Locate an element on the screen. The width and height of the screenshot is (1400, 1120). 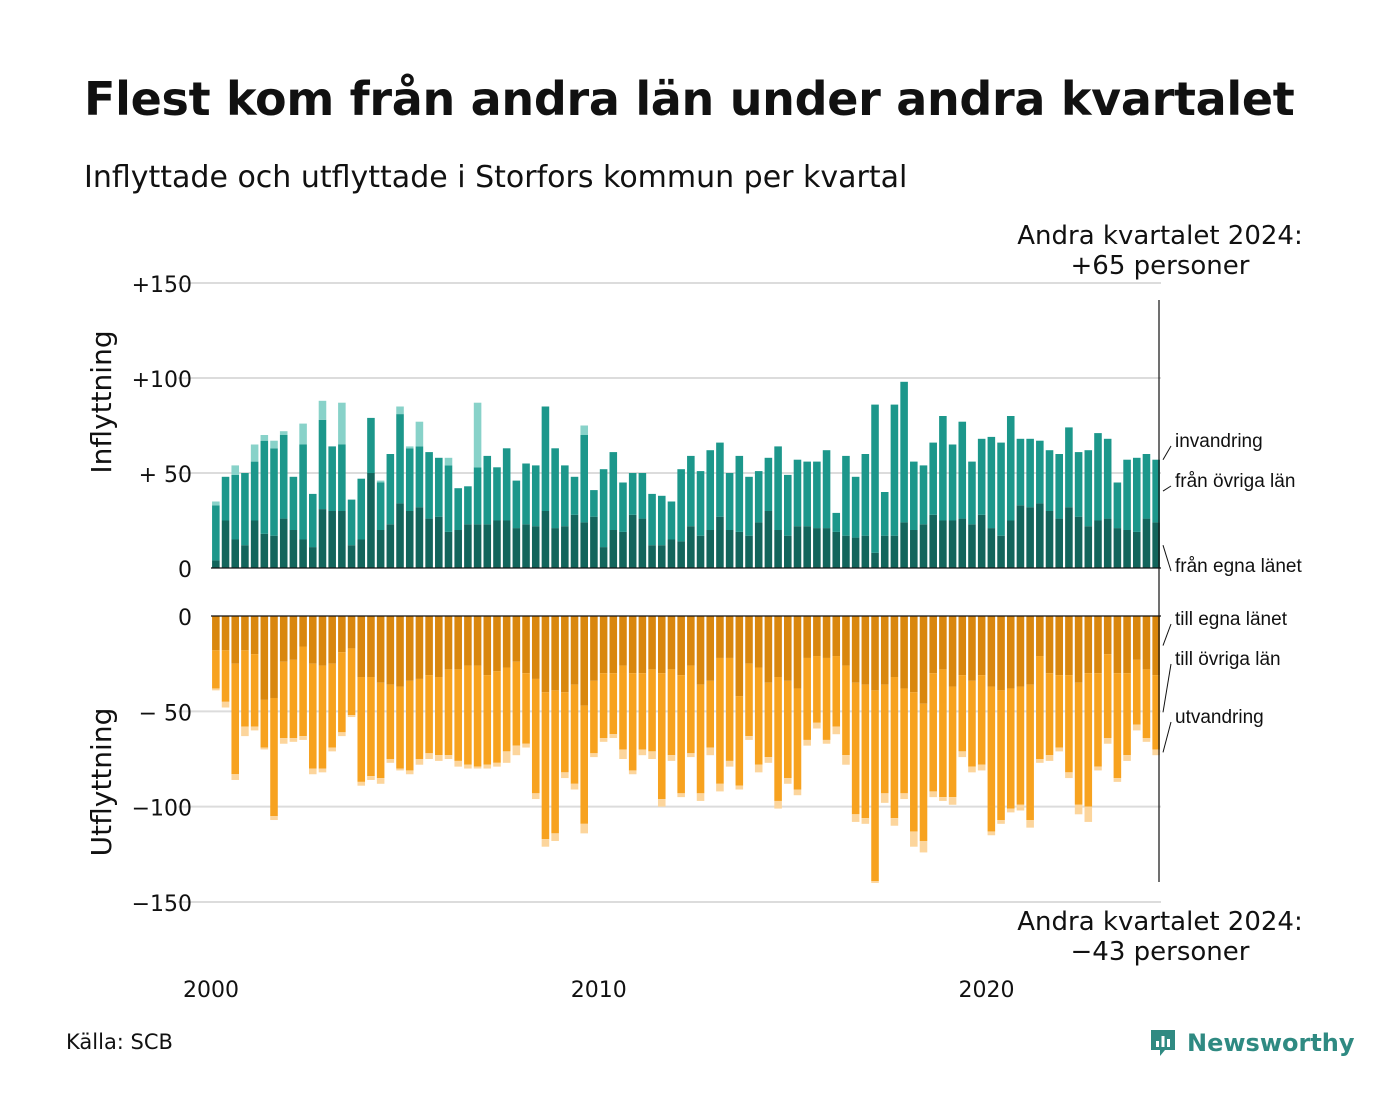
series-label: till egna länet is located at coordinates (1231, 619).